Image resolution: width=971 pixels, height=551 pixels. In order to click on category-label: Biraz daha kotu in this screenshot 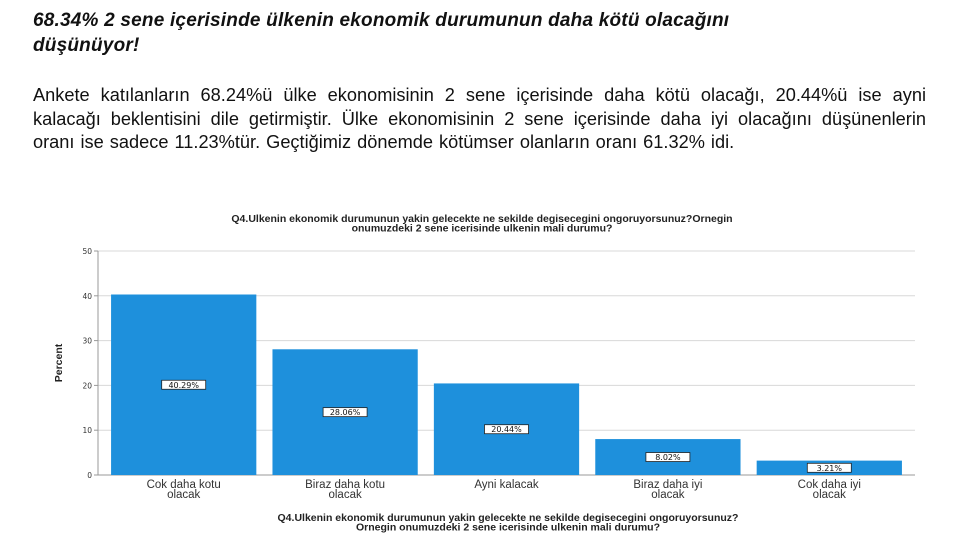, I will do `click(345, 485)`.